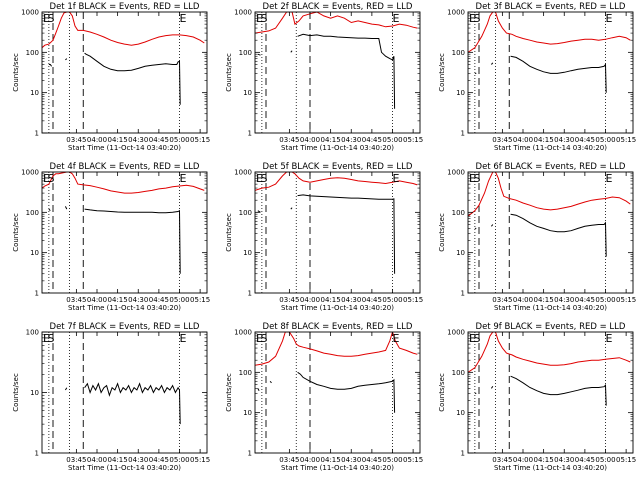 This screenshot has width=640, height=480. Describe the element at coordinates (125, 167) in the screenshot. I see `panel-title: Det 4f BLACK = Events, RED = LLD` at that location.